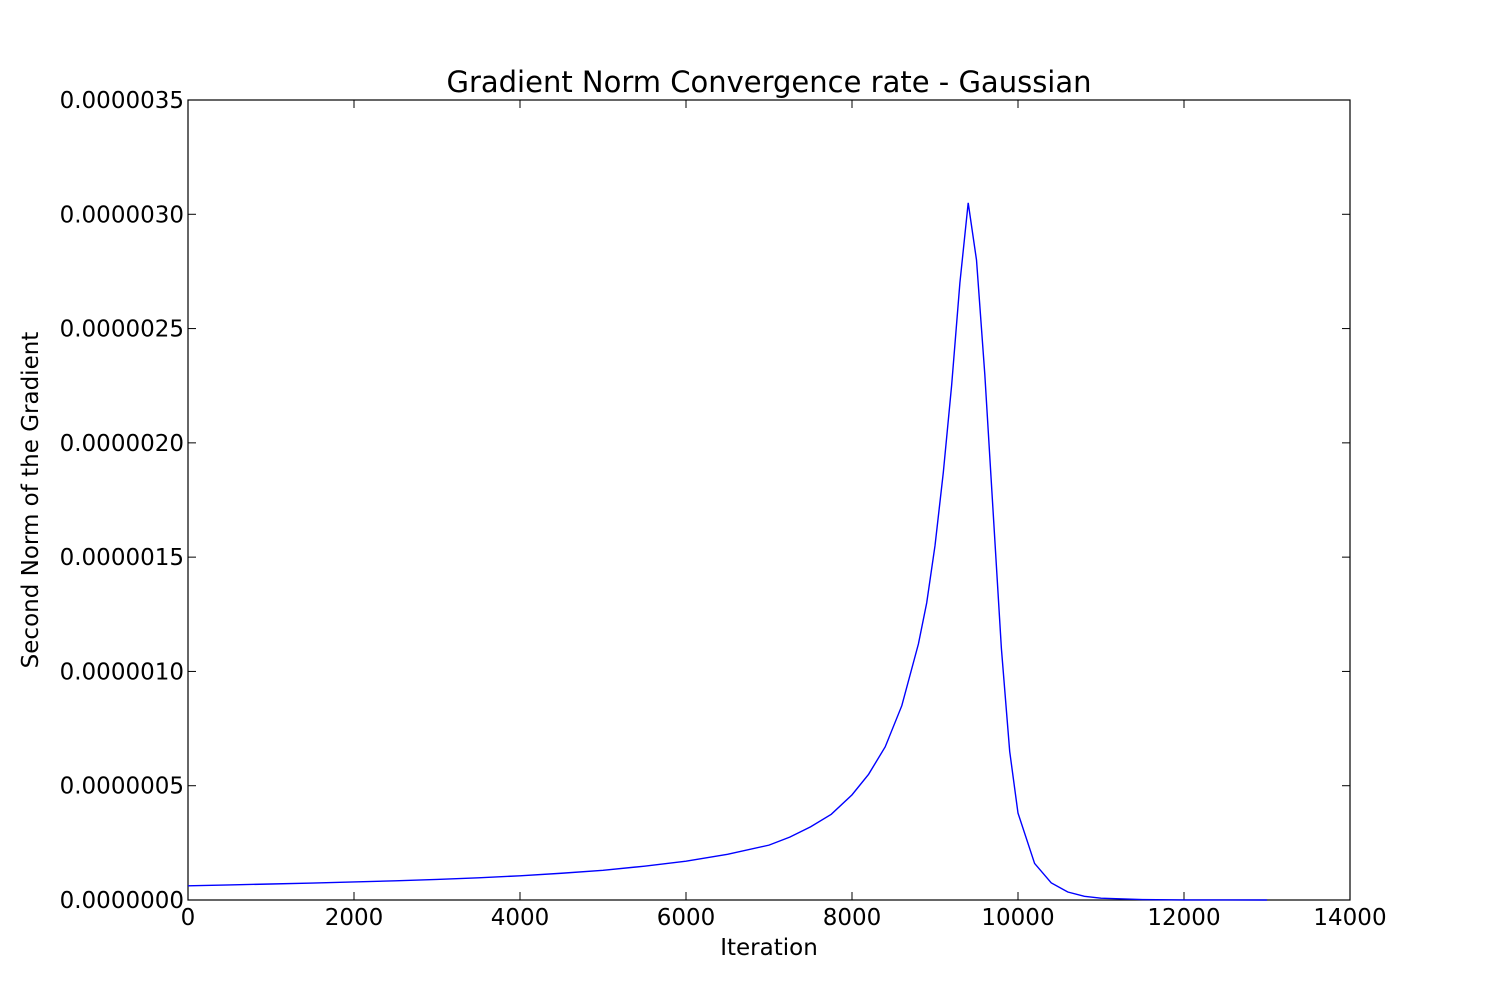  I want to click on x-tick-label: 14000, so click(1349, 918).